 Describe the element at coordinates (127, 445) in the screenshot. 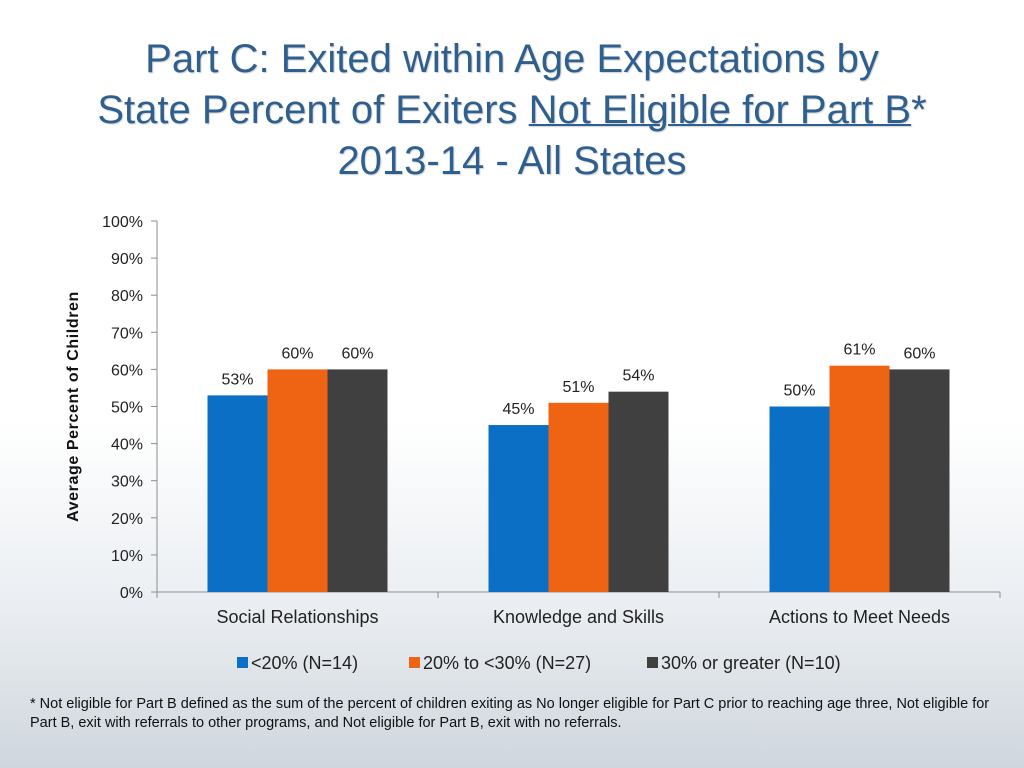

I see `y-tick-label: 40%` at that location.